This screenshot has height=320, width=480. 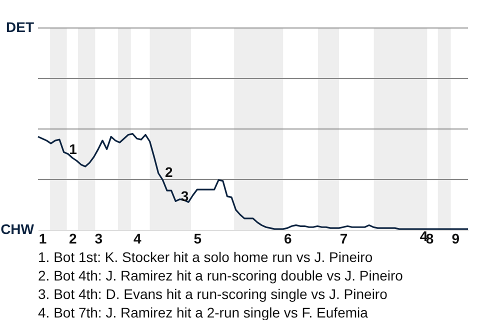 I want to click on x-tick-label: 4, so click(x=138, y=238).